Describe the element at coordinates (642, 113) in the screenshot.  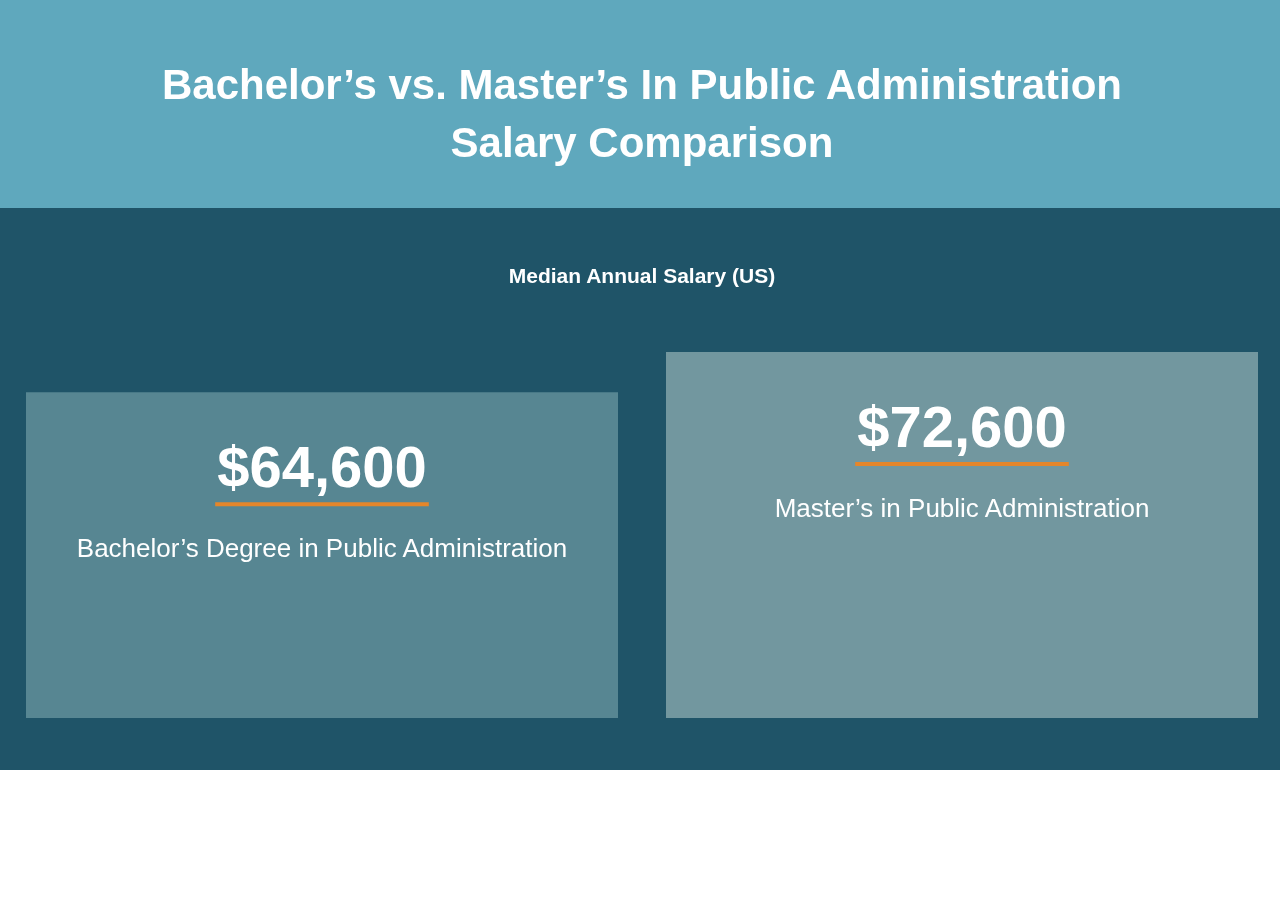
I see `chart-title: Bachelor’s vs. Master’s In Public Administration Salary Comparison` at that location.